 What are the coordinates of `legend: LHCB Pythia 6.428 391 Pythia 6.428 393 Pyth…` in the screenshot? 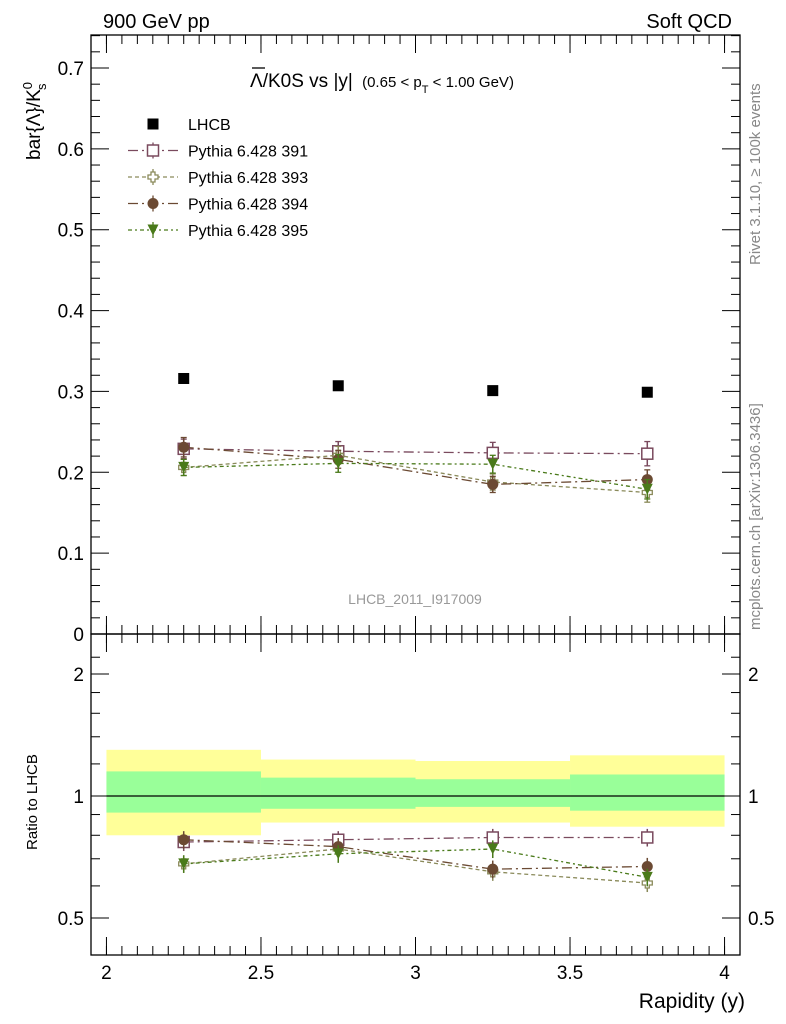 It's located at (218, 178).